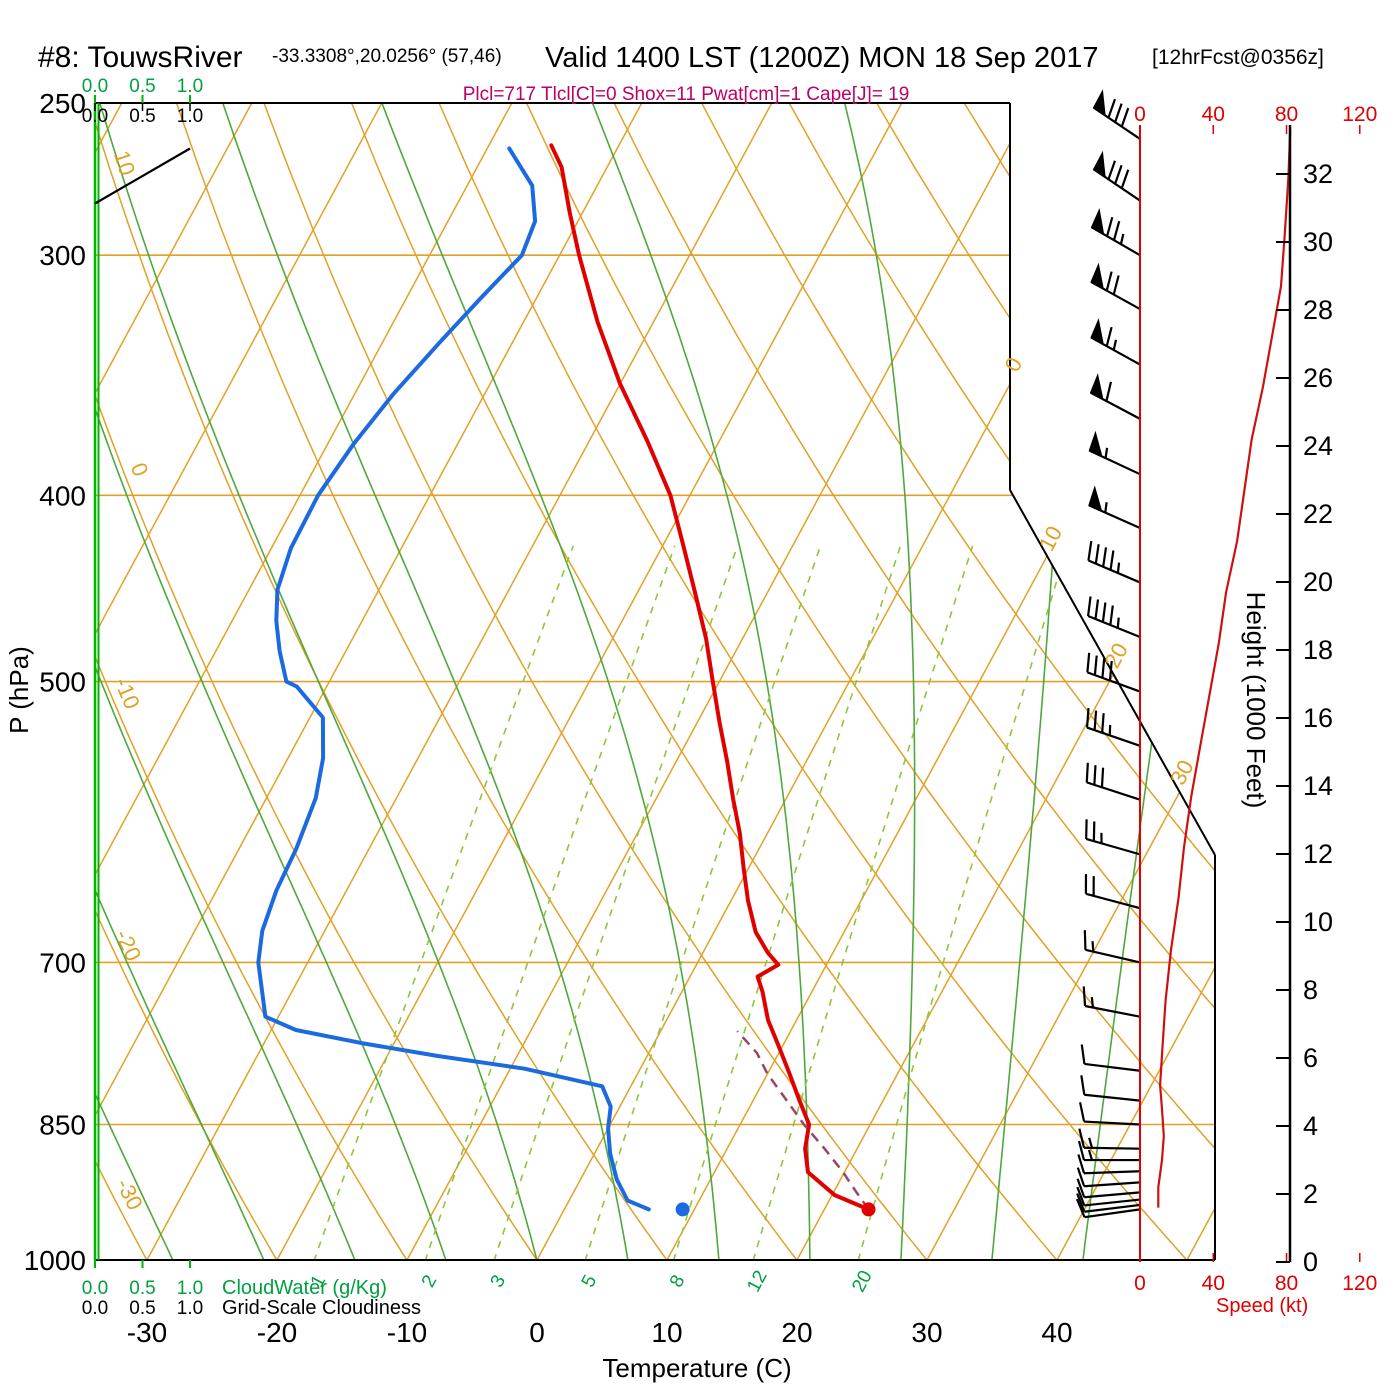 This screenshot has height=1400, width=1400. What do you see at coordinates (1238, 57) in the screenshot?
I see `forecast-tag: [12hrFcst@0356z]` at bounding box center [1238, 57].